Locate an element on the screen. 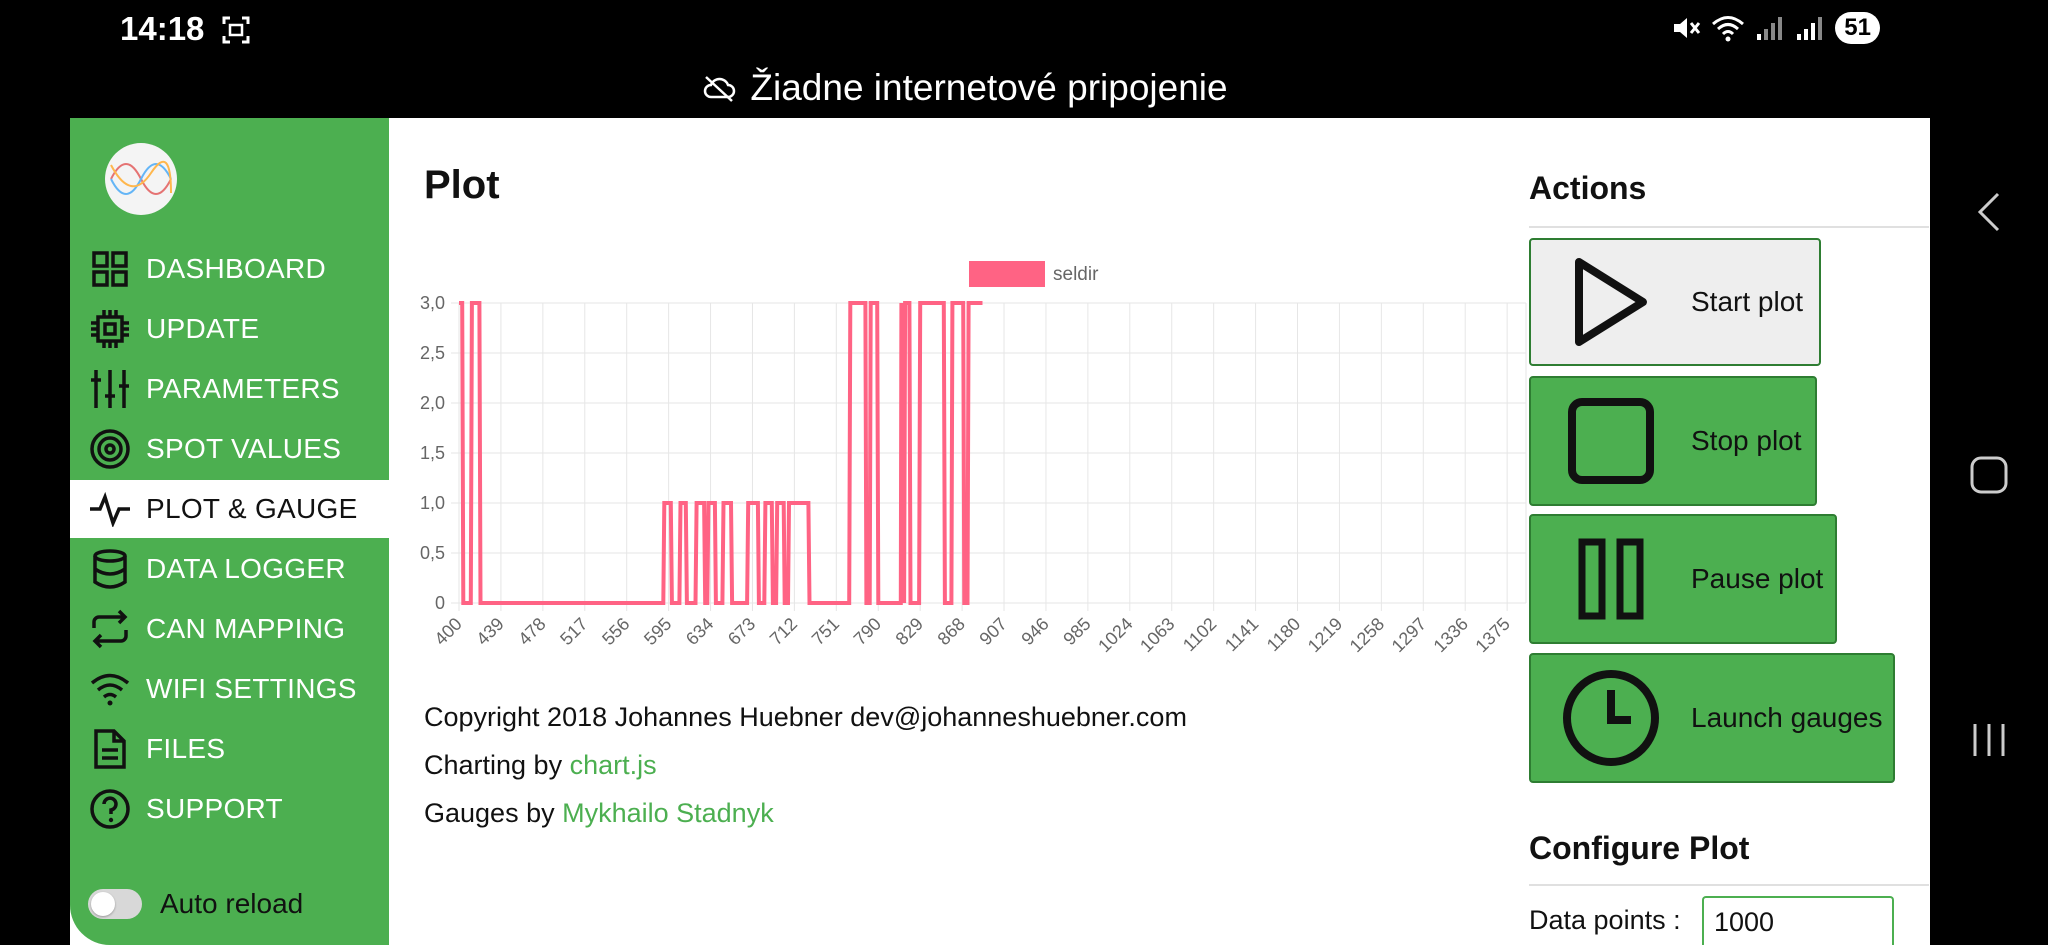 This screenshot has width=2048, height=945. x-tick-label: 673 is located at coordinates (741, 631).